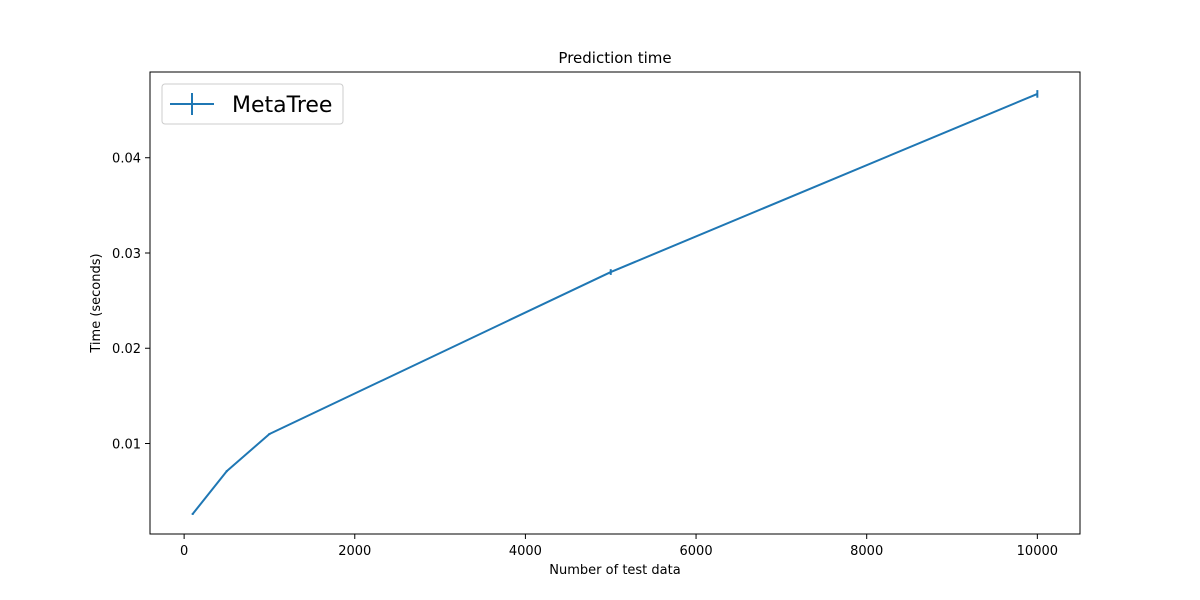 Image resolution: width=1200 pixels, height=600 pixels. I want to click on chart-title: Prediction time, so click(614, 58).